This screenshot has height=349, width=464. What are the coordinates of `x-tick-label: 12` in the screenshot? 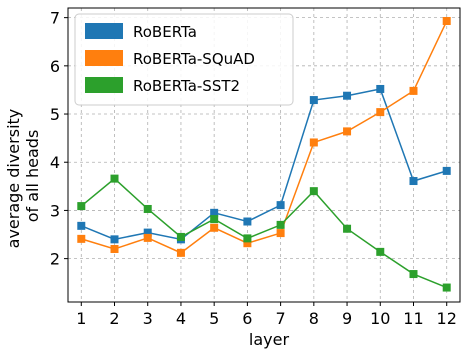 It's located at (447, 318).